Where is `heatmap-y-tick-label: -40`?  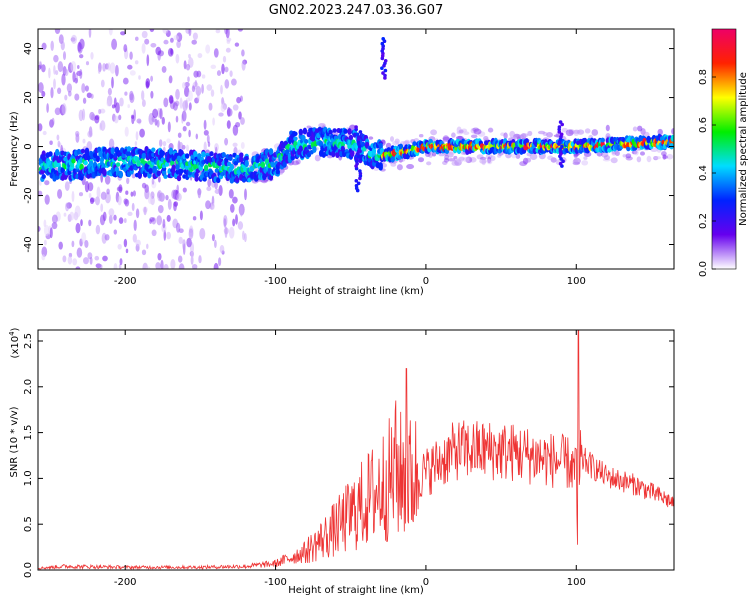
heatmap-y-tick-label: -40 is located at coordinates (28, 244).